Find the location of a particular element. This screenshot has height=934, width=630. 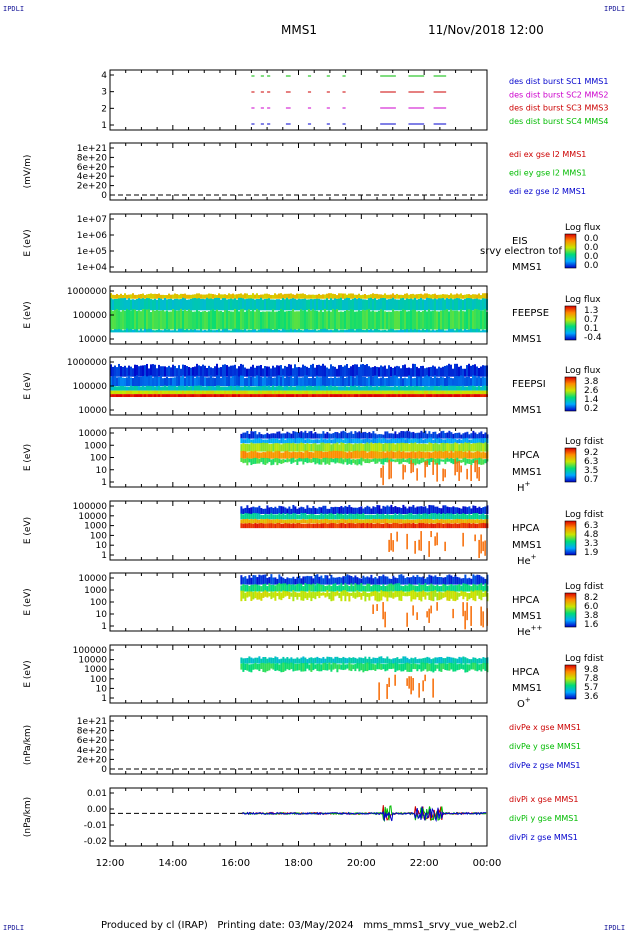

species-label: O+ is located at coordinates (524, 703).